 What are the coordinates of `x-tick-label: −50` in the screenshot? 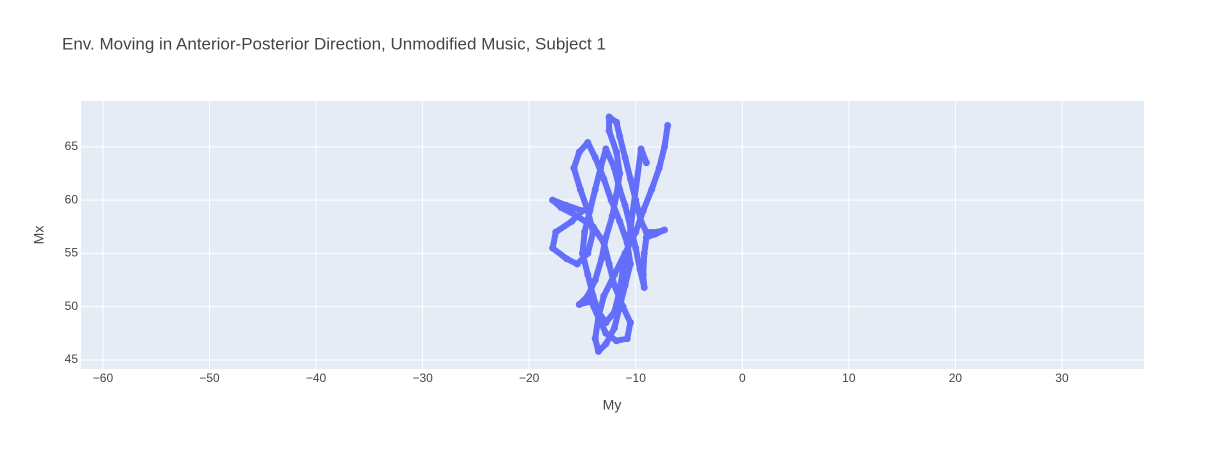 It's located at (209, 378).